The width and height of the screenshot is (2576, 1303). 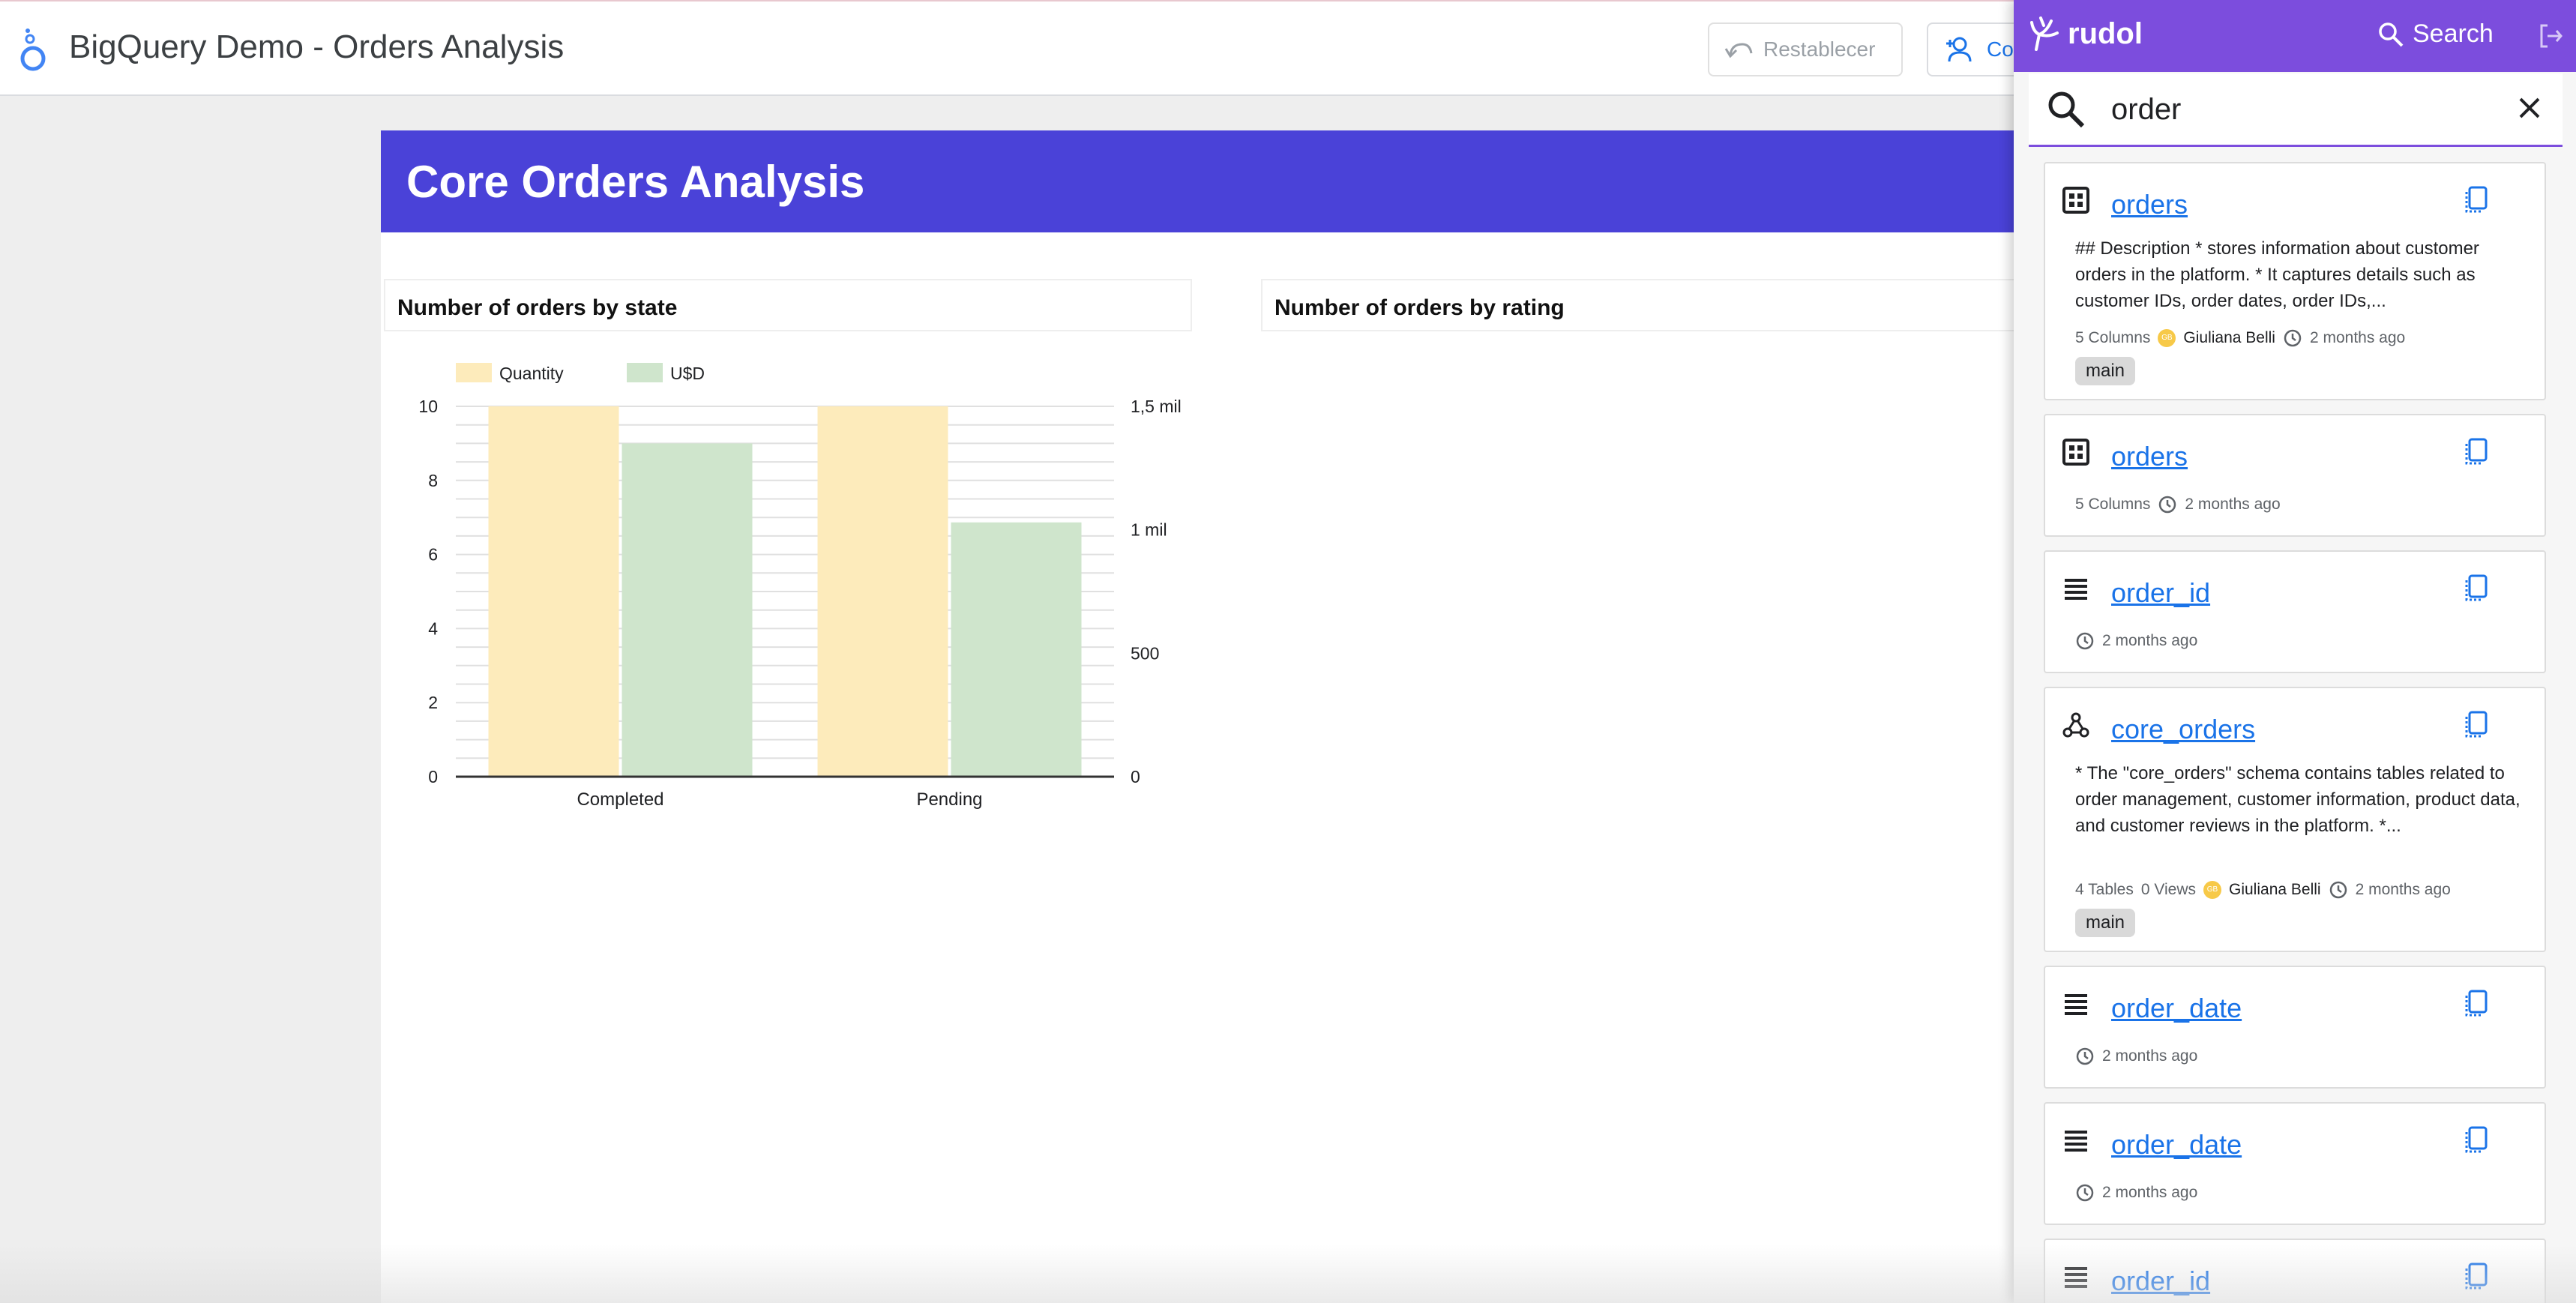 I want to click on logout-icon, so click(x=2551, y=35).